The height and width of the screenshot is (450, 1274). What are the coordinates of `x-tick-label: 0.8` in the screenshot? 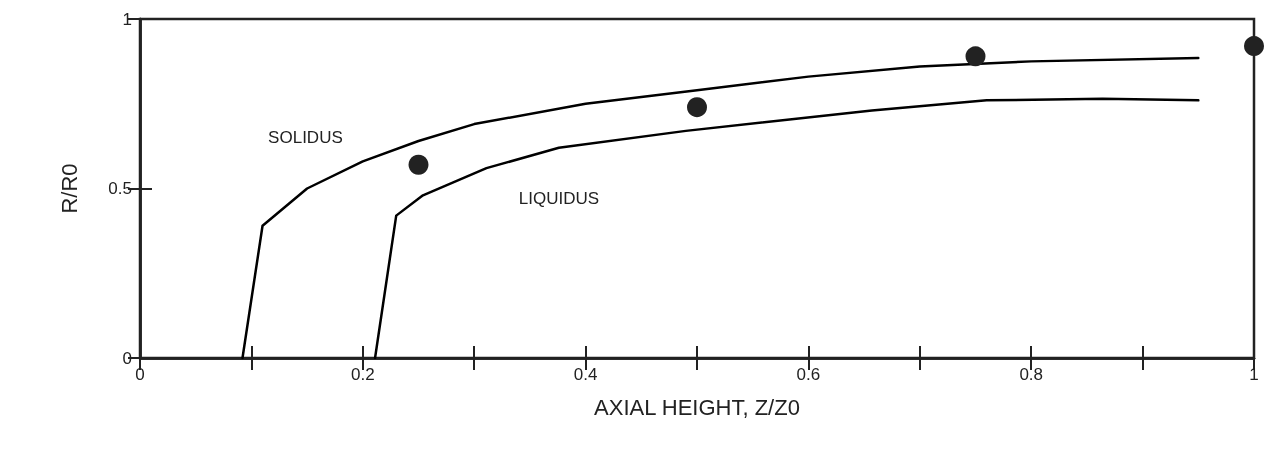 It's located at (1031, 374).